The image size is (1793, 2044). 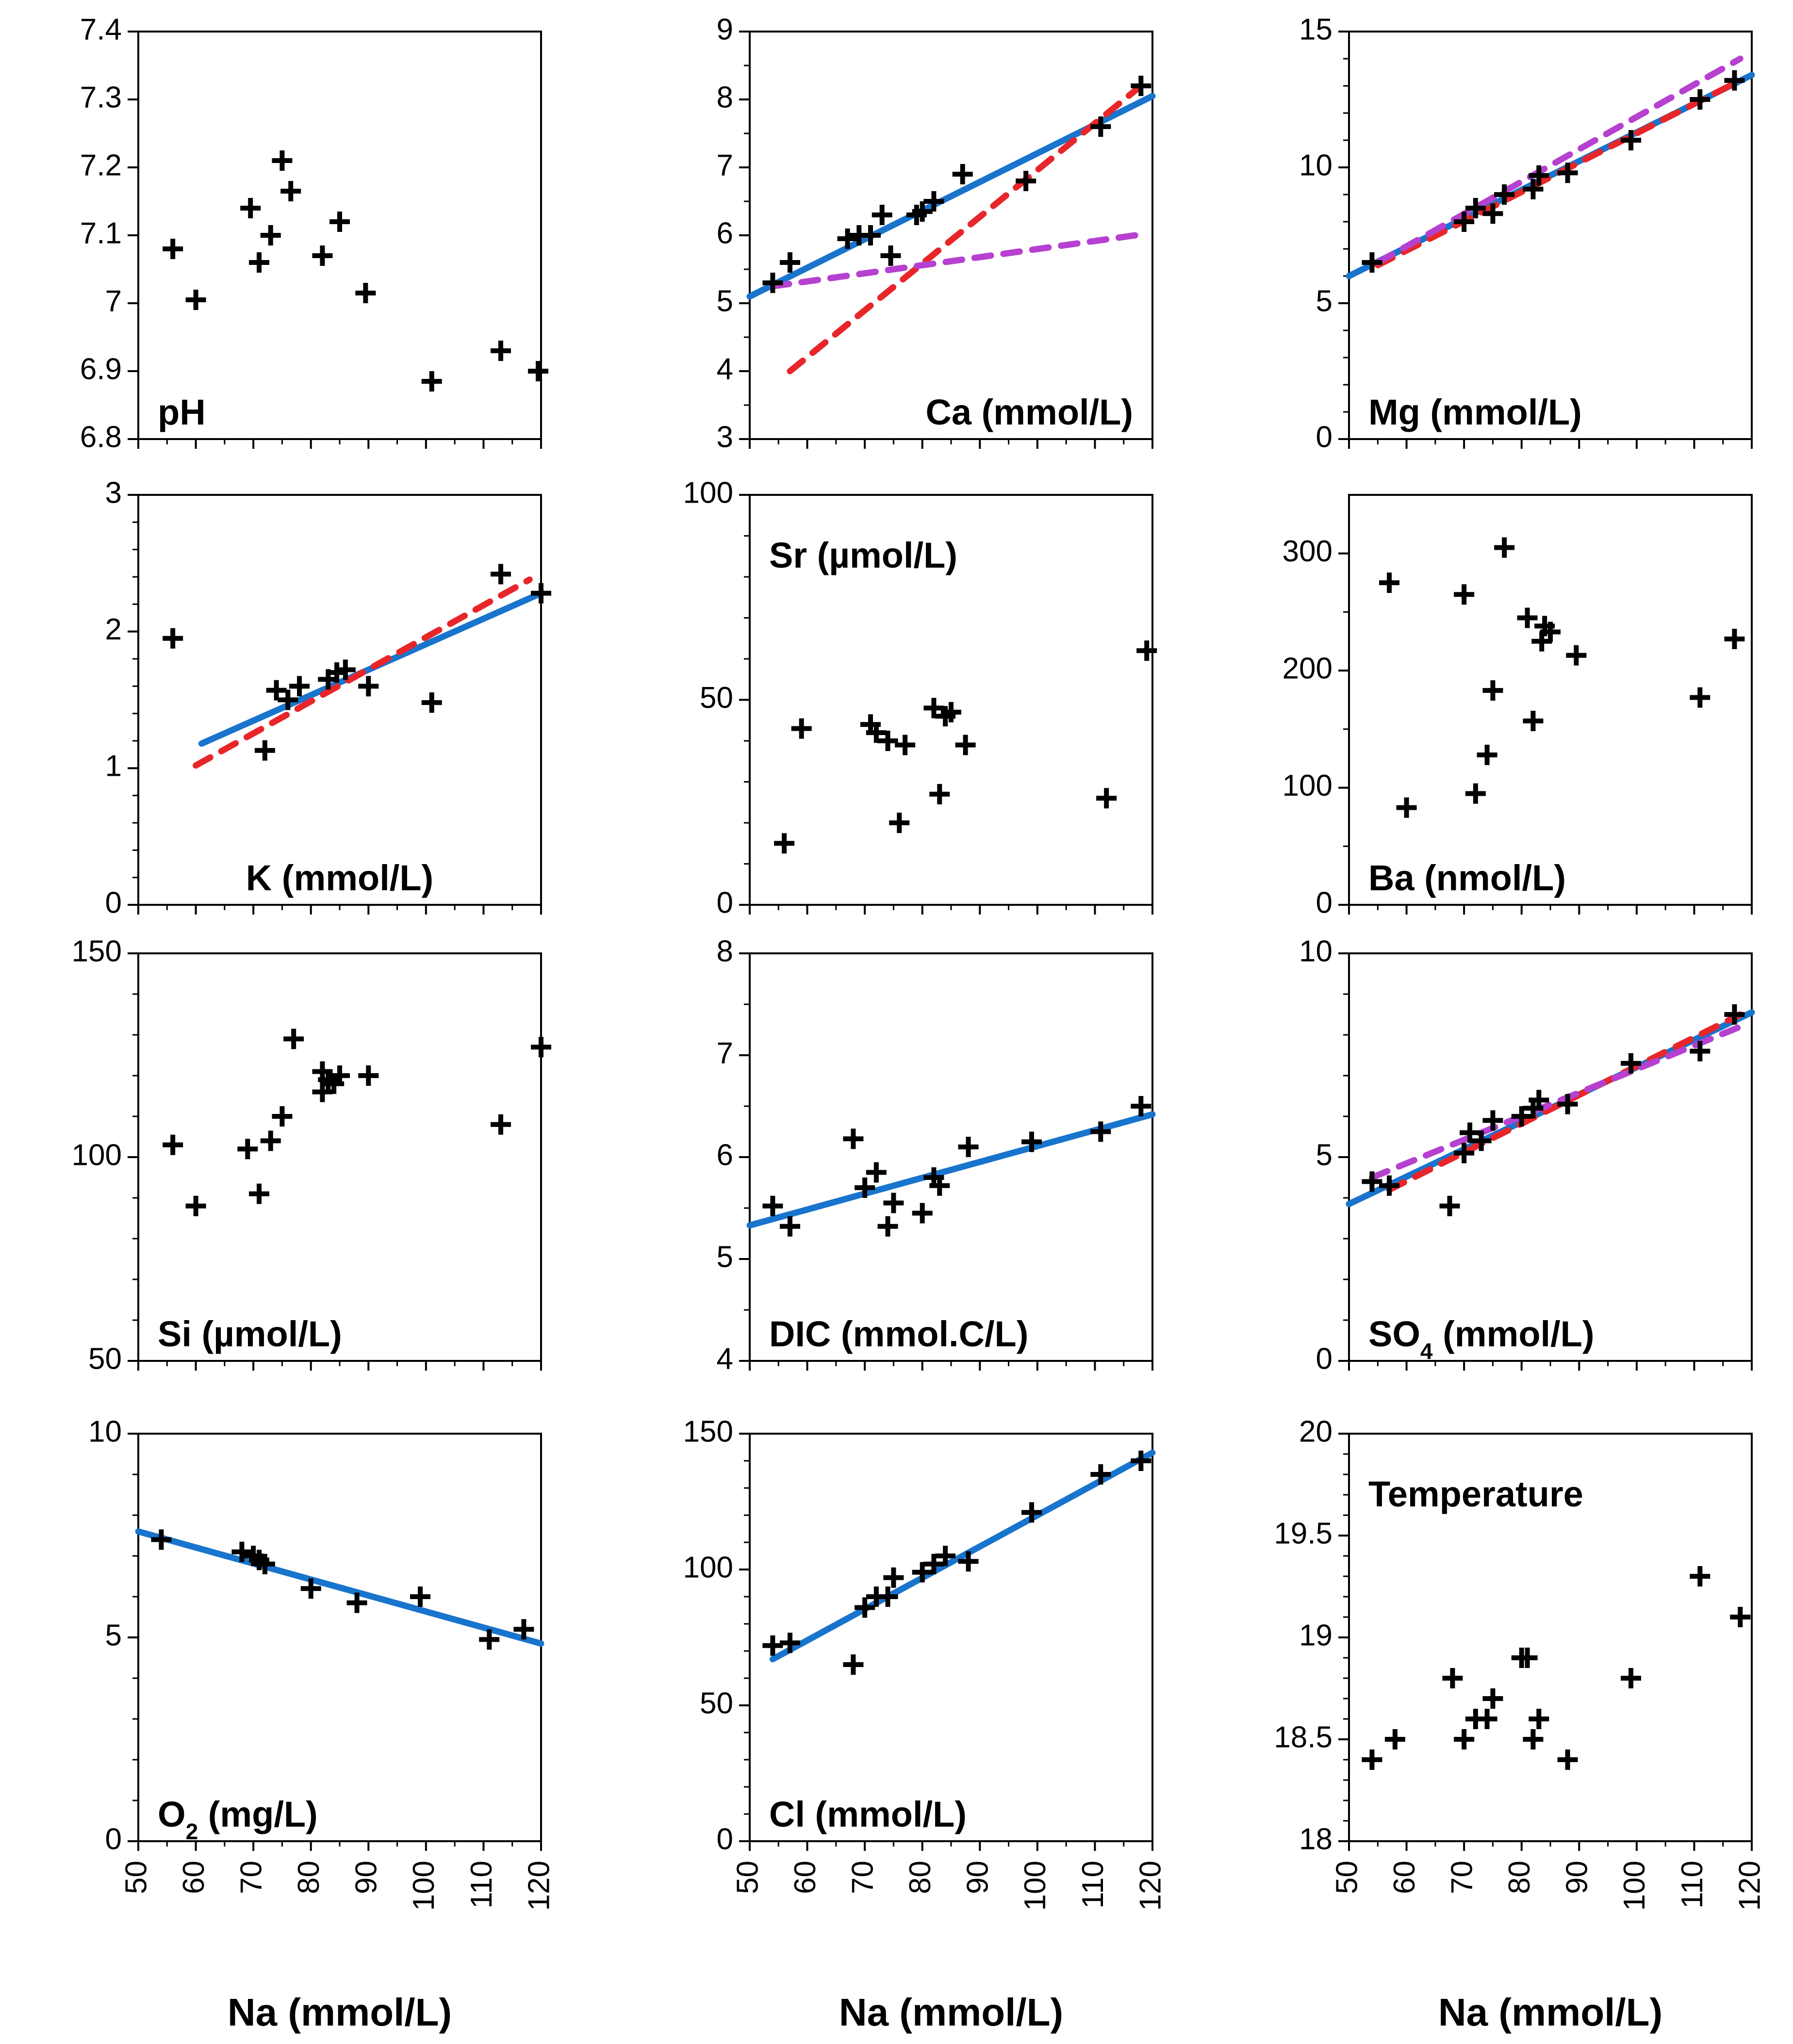 What do you see at coordinates (1315, 1431) in the screenshot?
I see `y-tick-label: 20` at bounding box center [1315, 1431].